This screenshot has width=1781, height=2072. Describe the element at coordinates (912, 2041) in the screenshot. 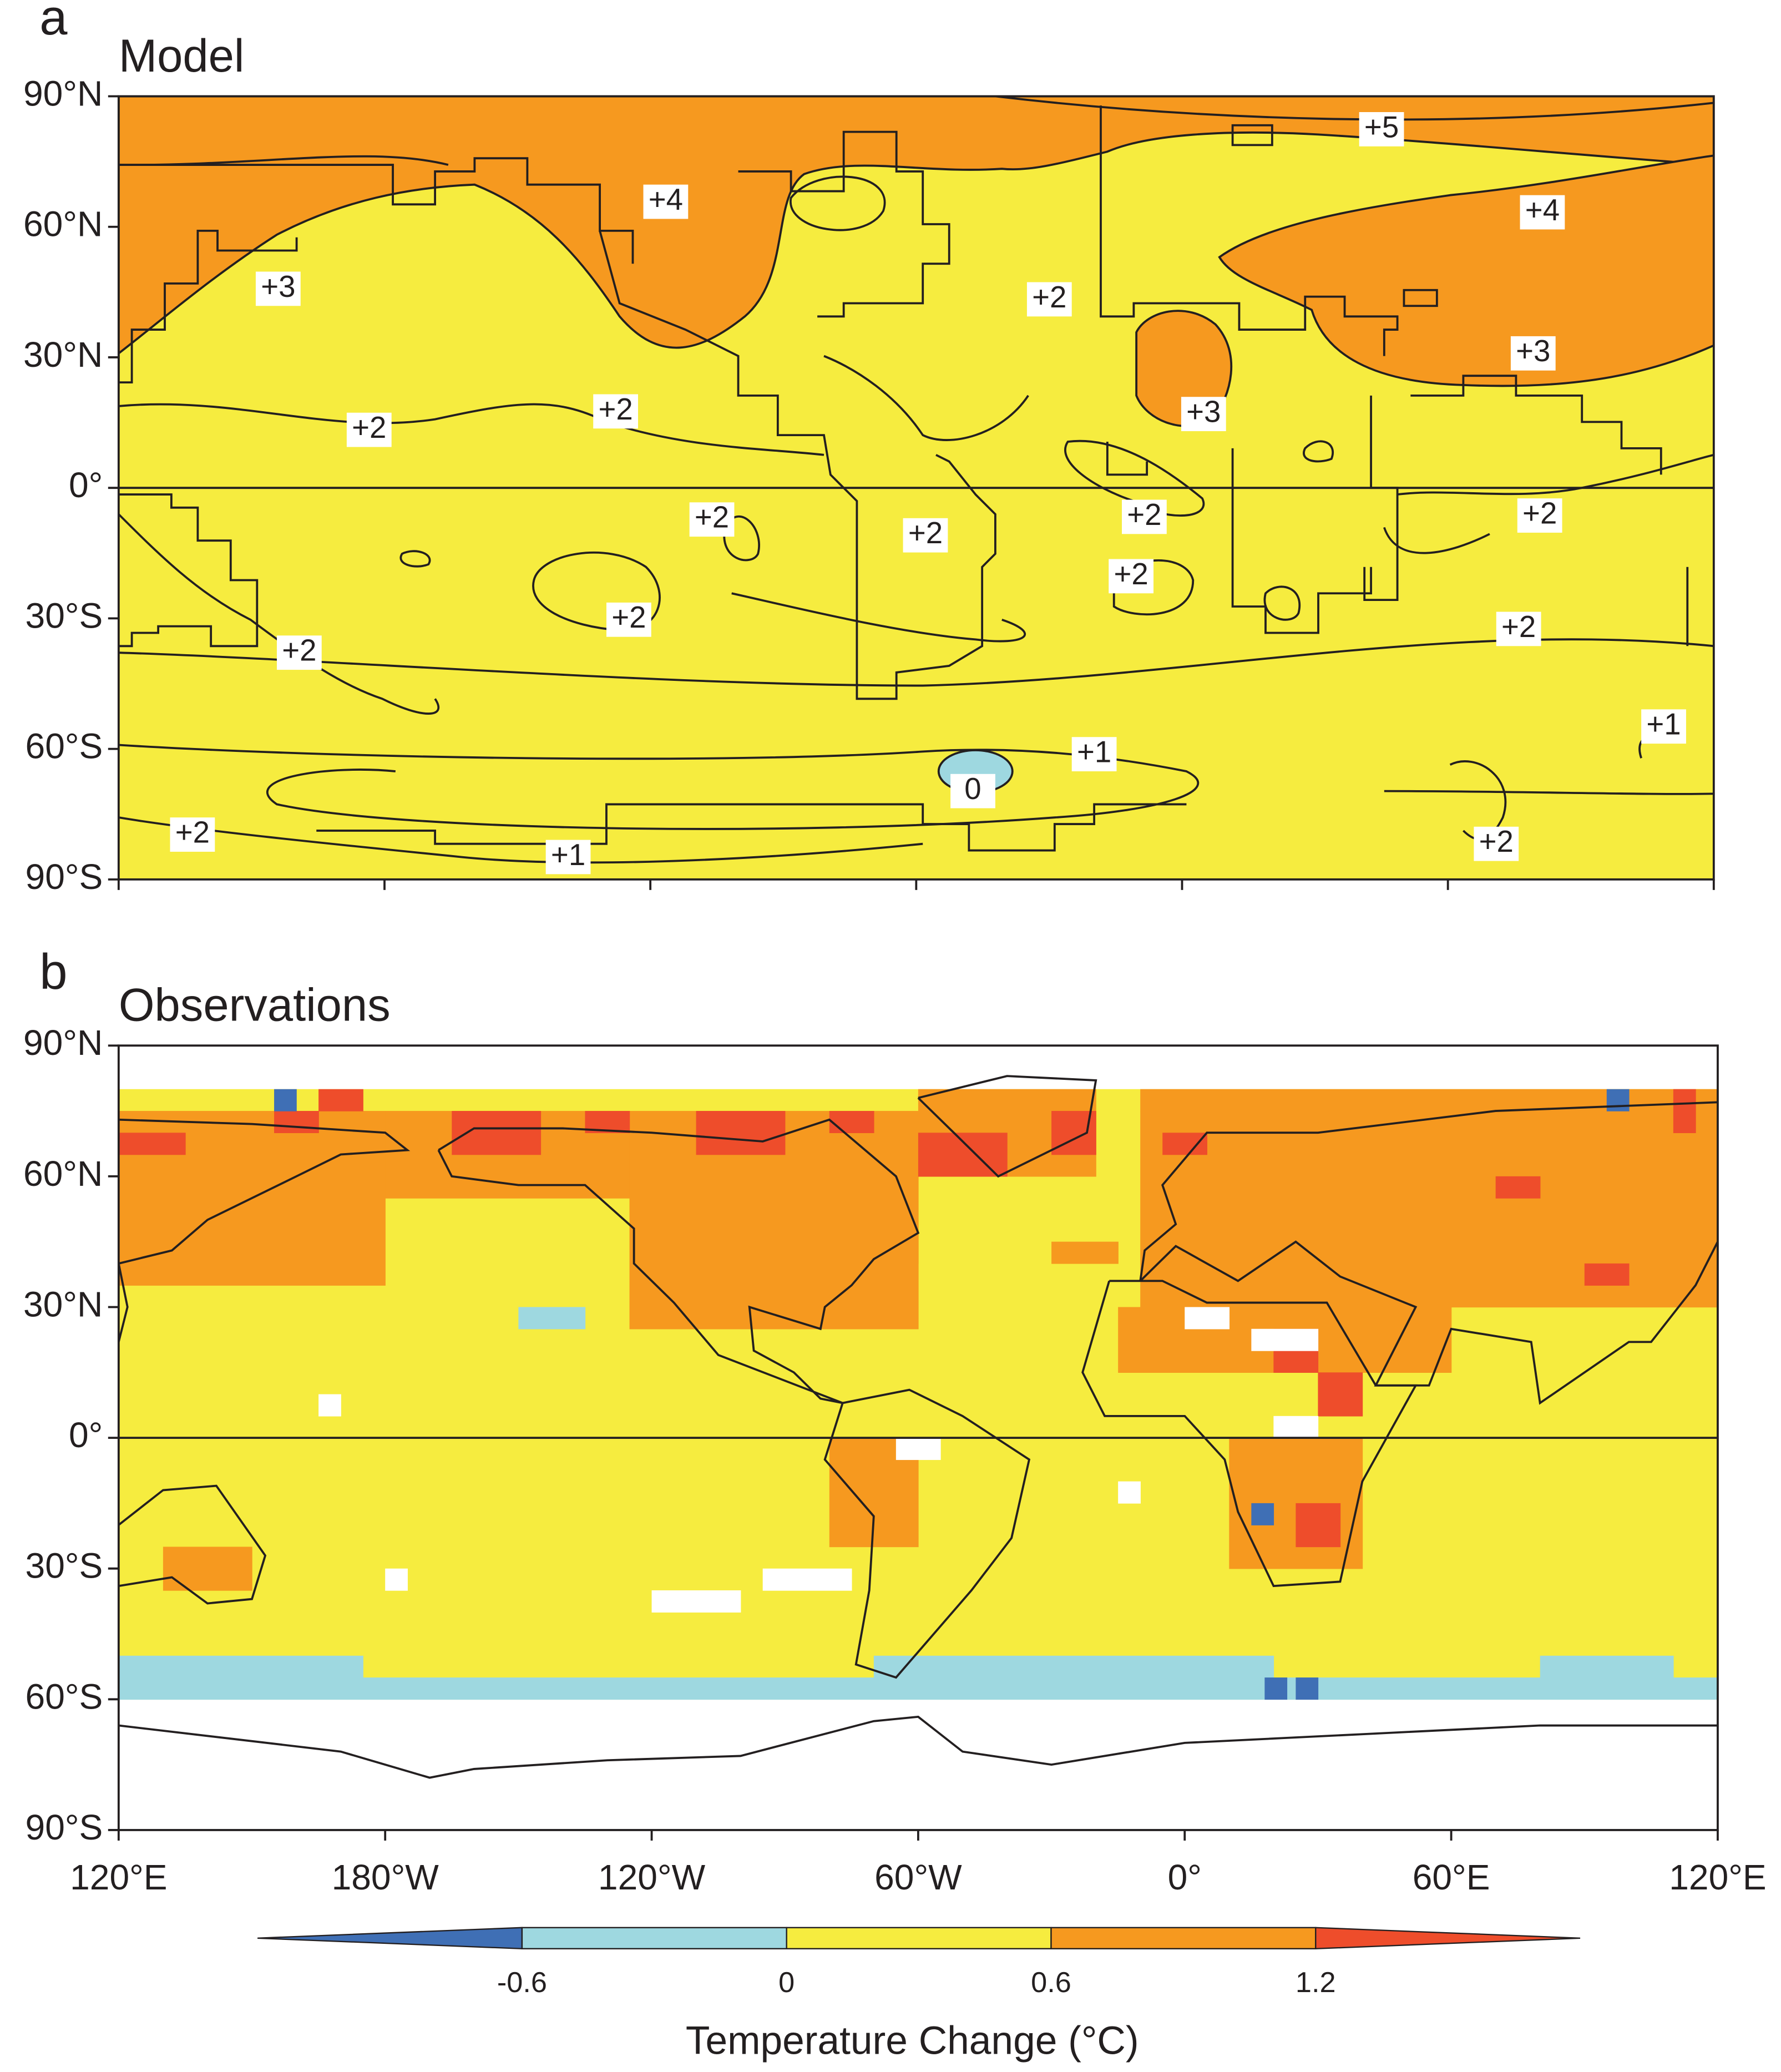

I see `colorbar-label: Temperature Change (°C)` at that location.